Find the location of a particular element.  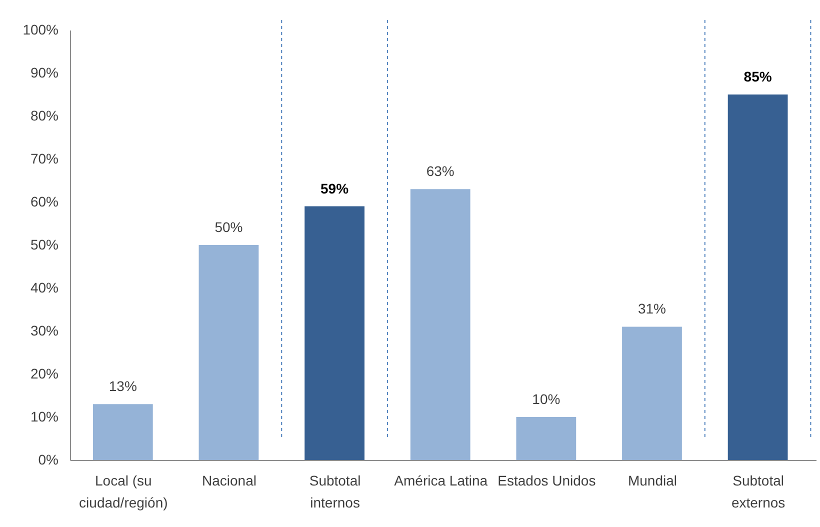

x-tick-label: Subtotal externos is located at coordinates (758, 491).